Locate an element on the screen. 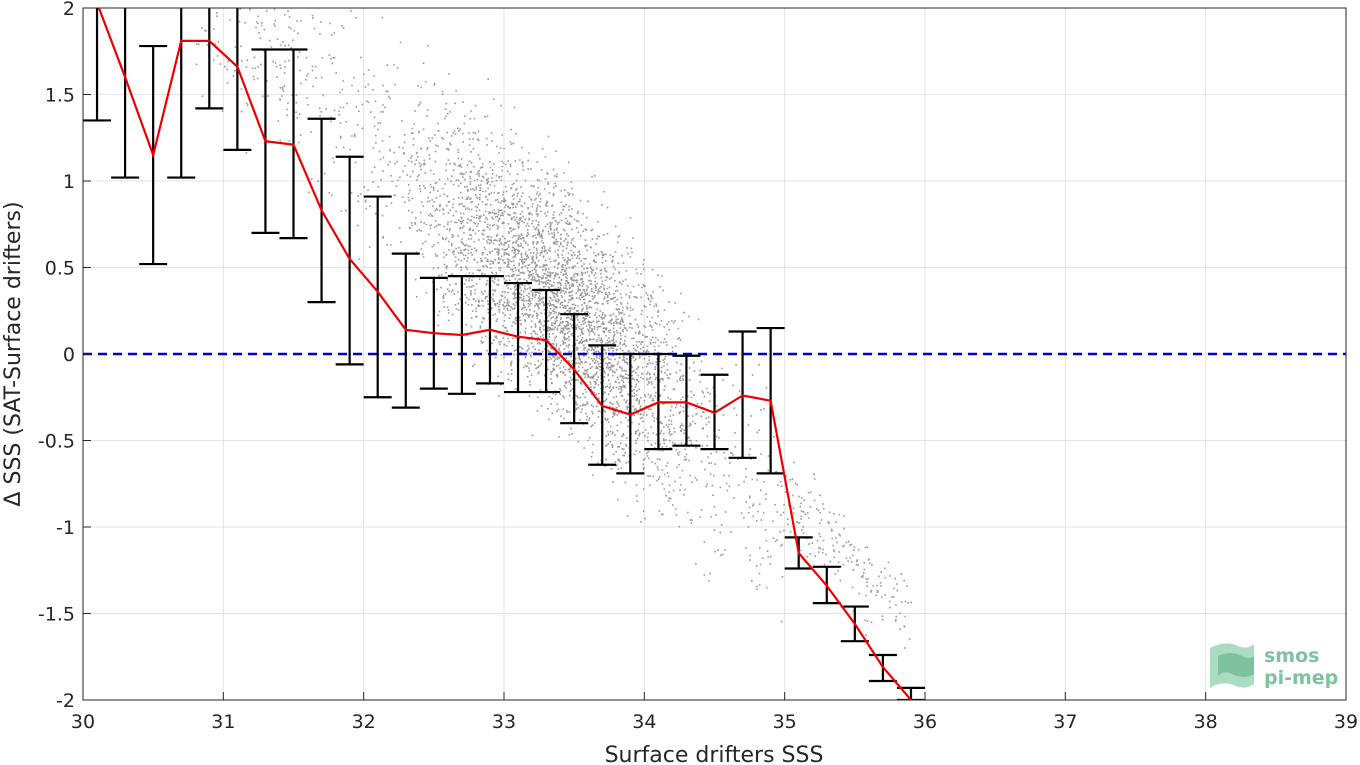 This screenshot has width=1360, height=765. logo-line2: pi-mep is located at coordinates (1301, 678).